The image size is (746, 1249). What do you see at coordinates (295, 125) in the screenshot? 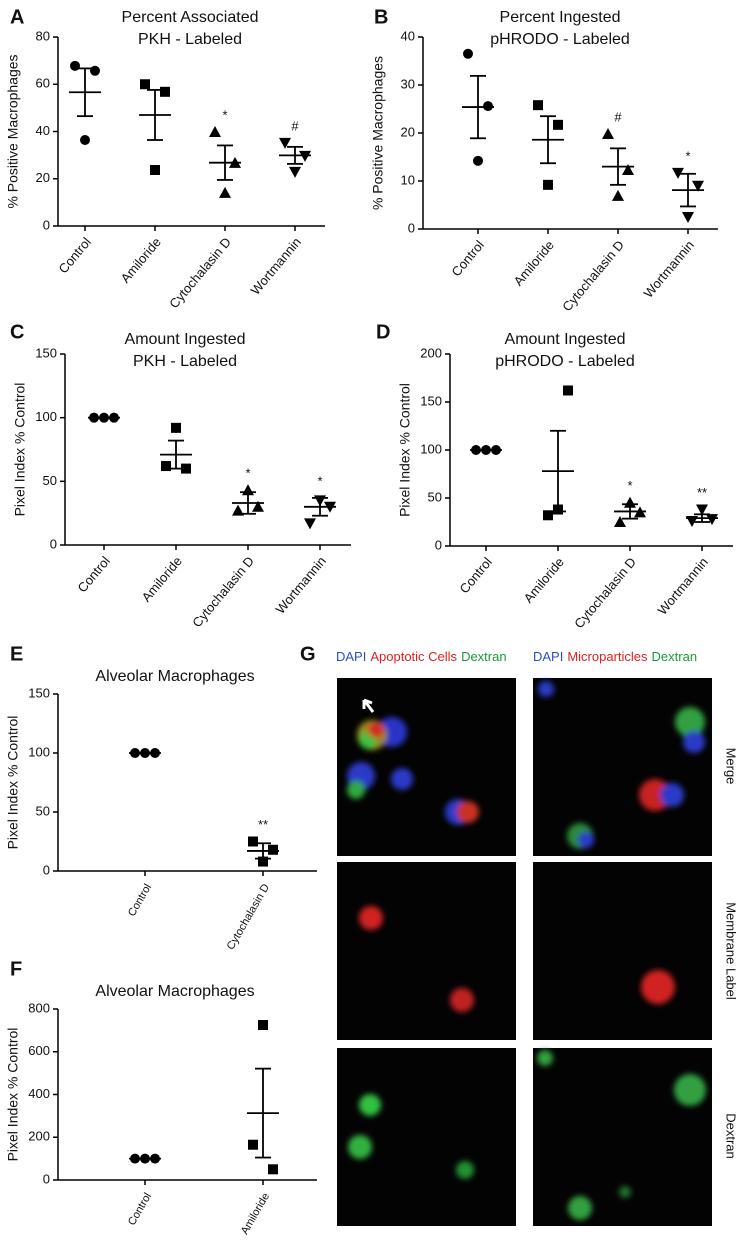
I see `significance-label: #` at bounding box center [295, 125].